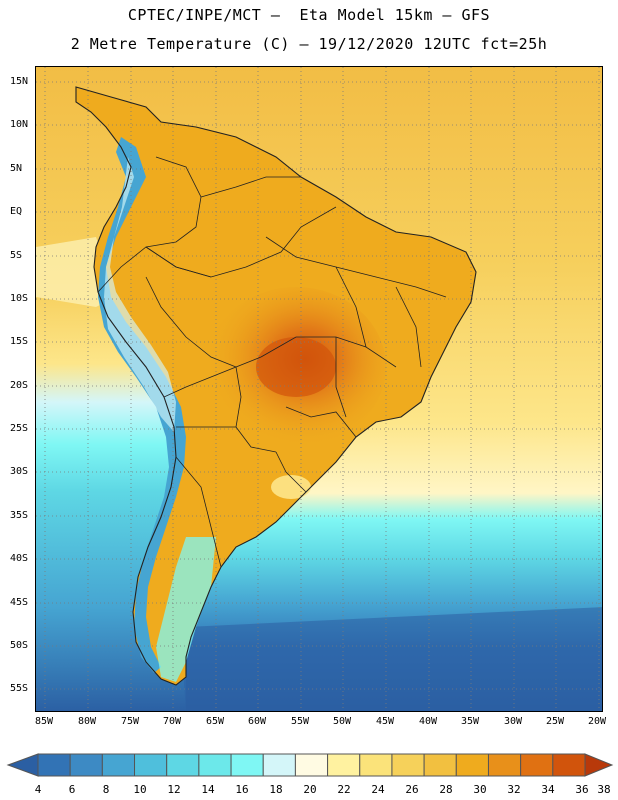 This screenshot has height=800, width=618. I want to click on lon-label-75w: 75W, so click(130, 721).